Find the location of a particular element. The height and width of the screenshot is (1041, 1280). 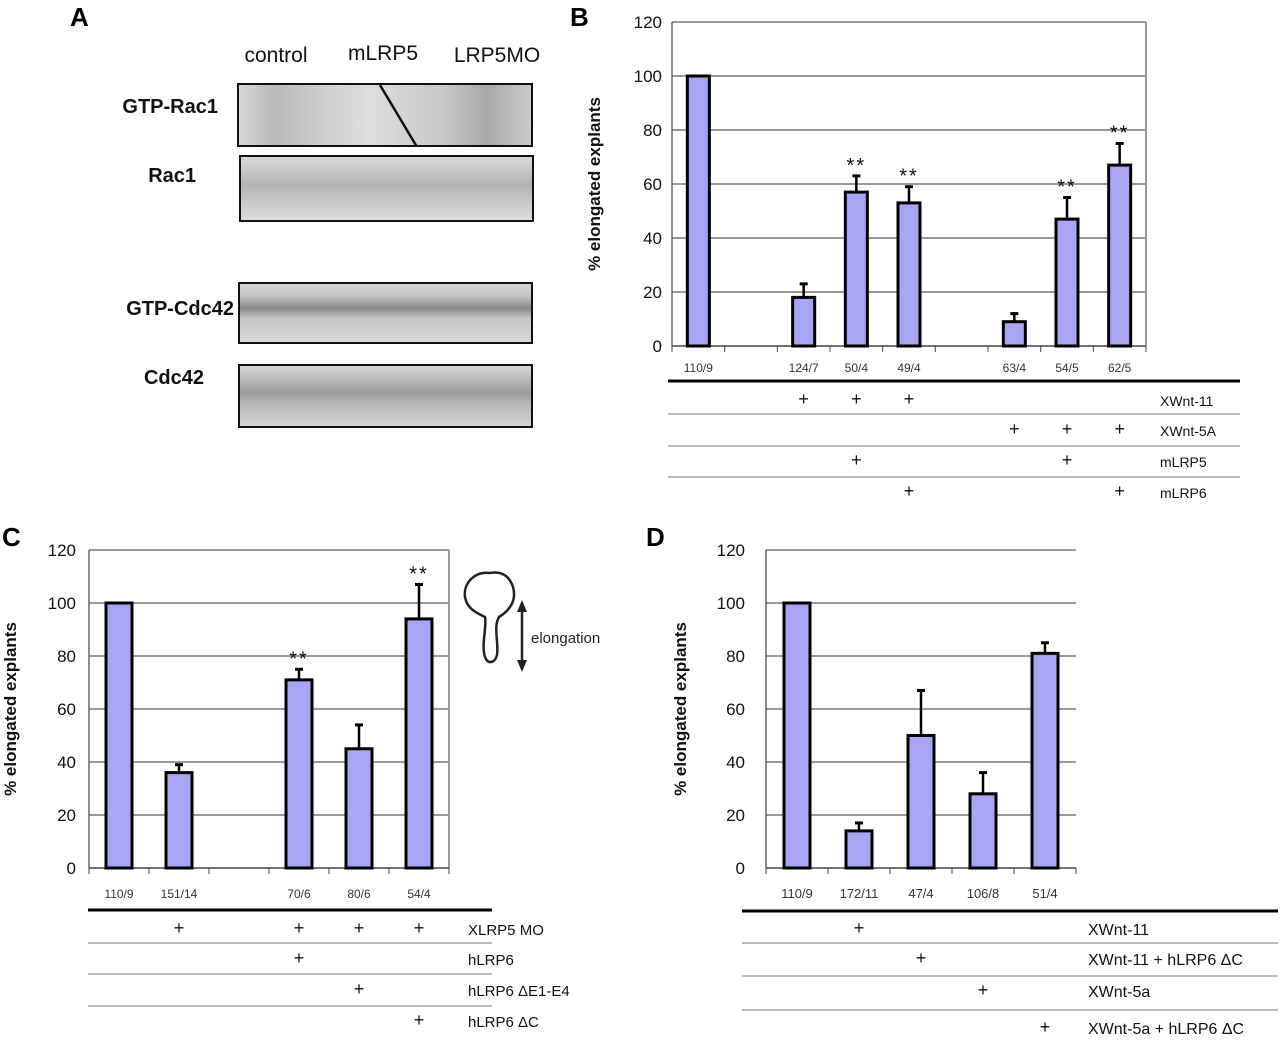

category-label-b: 49/4 is located at coordinates (909, 368).